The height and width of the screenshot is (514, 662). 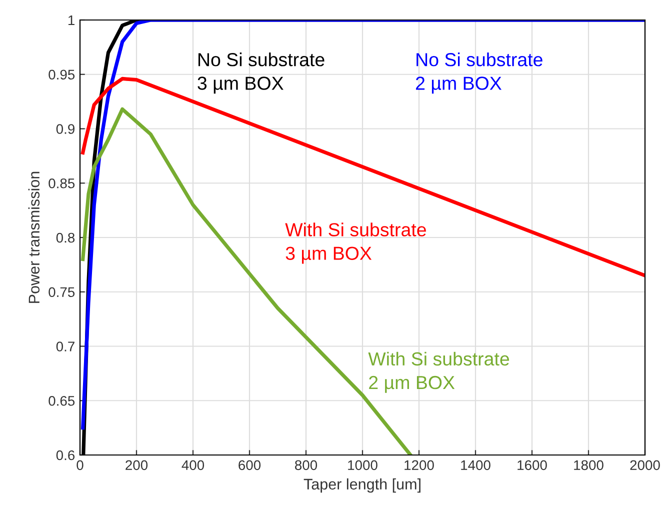 What do you see at coordinates (306, 465) in the screenshot?
I see `x-tick-label: 800` at bounding box center [306, 465].